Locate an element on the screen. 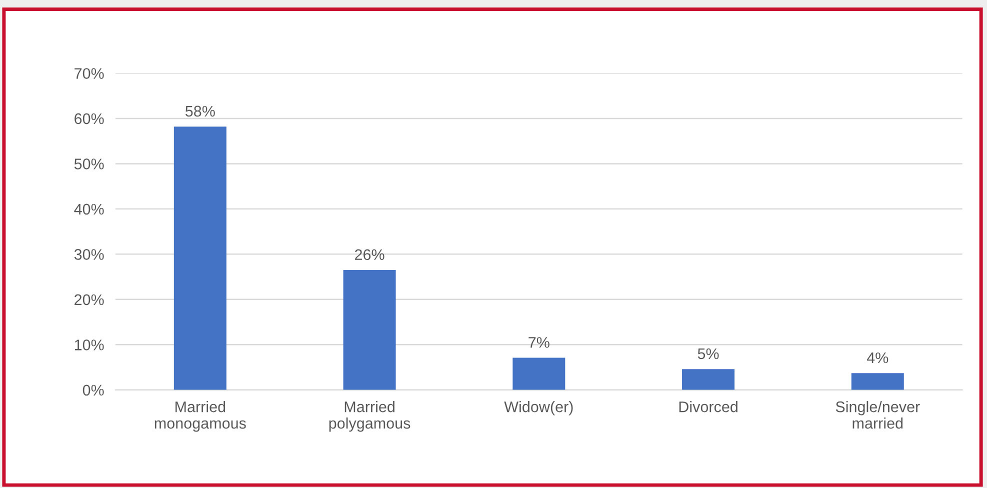 This screenshot has width=987, height=488. y-tick-label: 30% is located at coordinates (89, 254).